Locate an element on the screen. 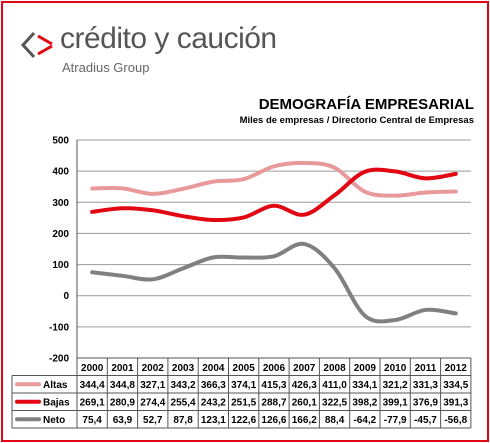 This screenshot has height=443, width=490. data-label: 243,2 is located at coordinates (213, 402).